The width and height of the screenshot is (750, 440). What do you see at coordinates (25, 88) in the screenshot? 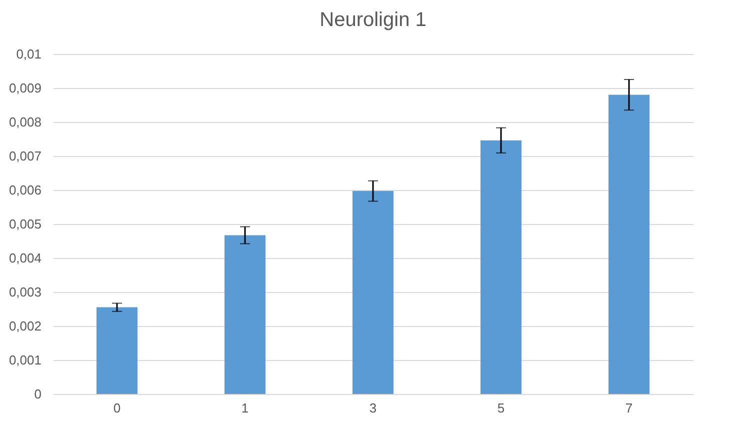
I see `y-tick-label: 0,009` at bounding box center [25, 88].